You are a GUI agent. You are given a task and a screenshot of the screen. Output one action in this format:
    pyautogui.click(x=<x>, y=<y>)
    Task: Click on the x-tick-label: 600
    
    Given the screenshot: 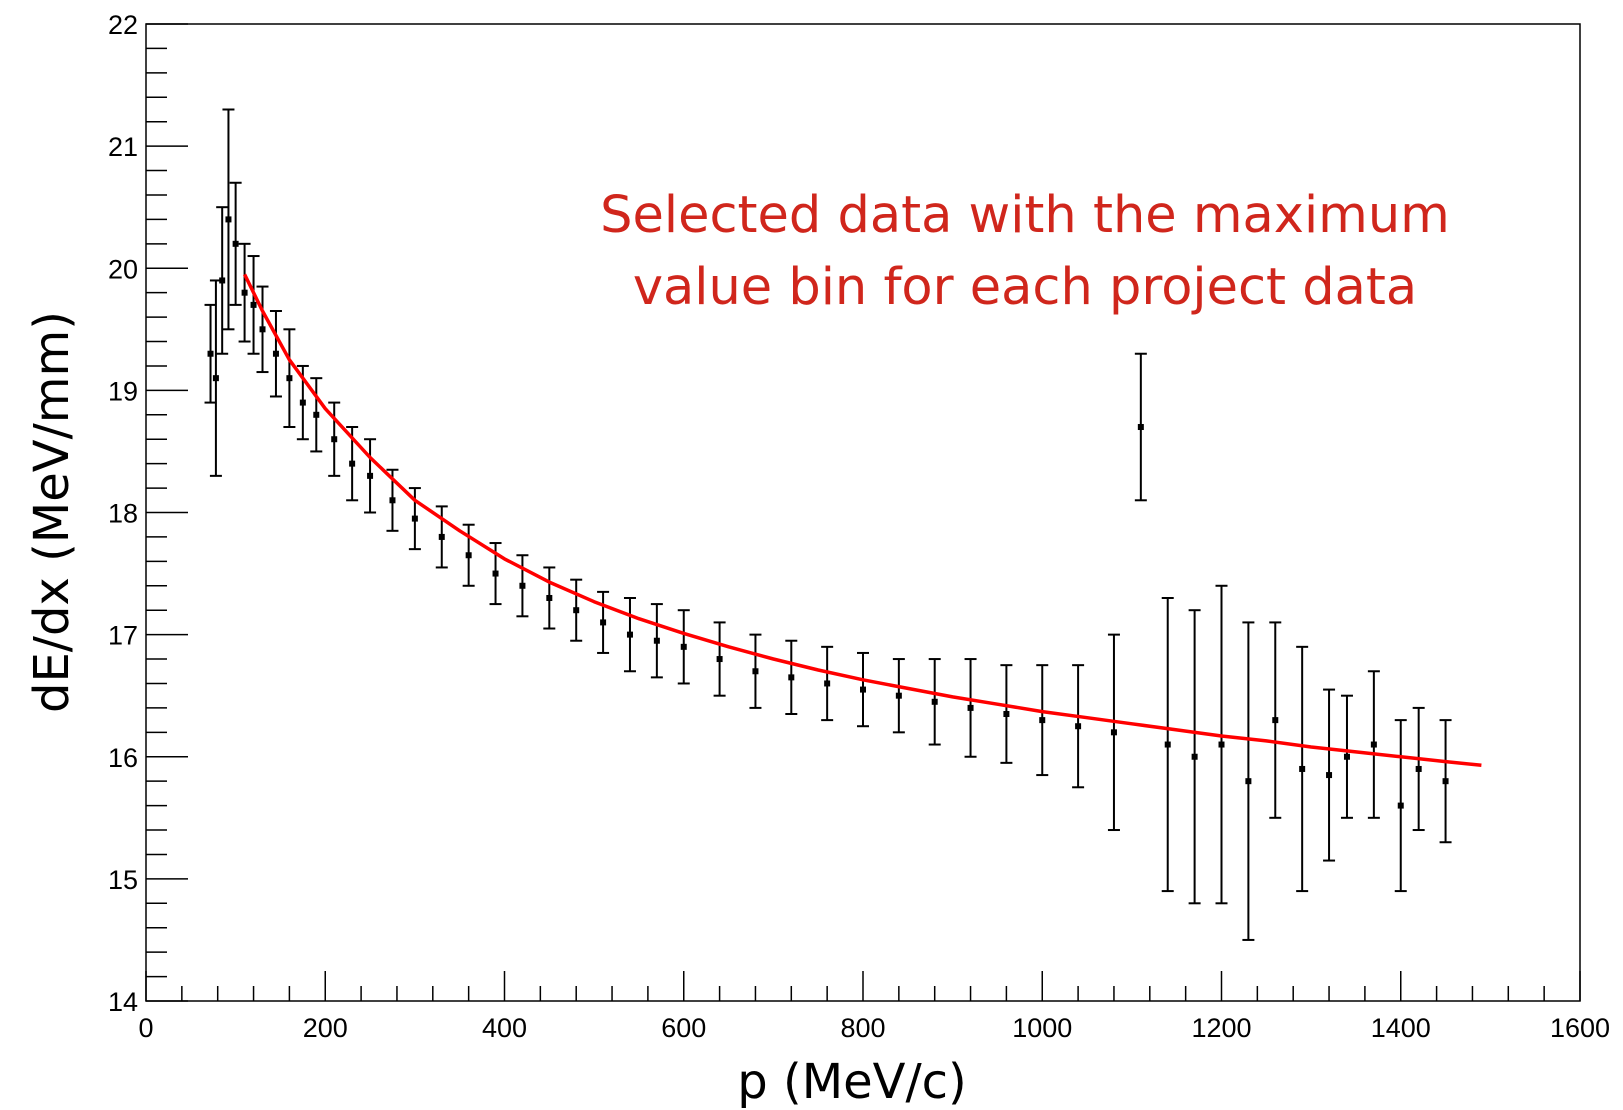 What is the action you would take?
    pyautogui.click(x=683, y=1028)
    